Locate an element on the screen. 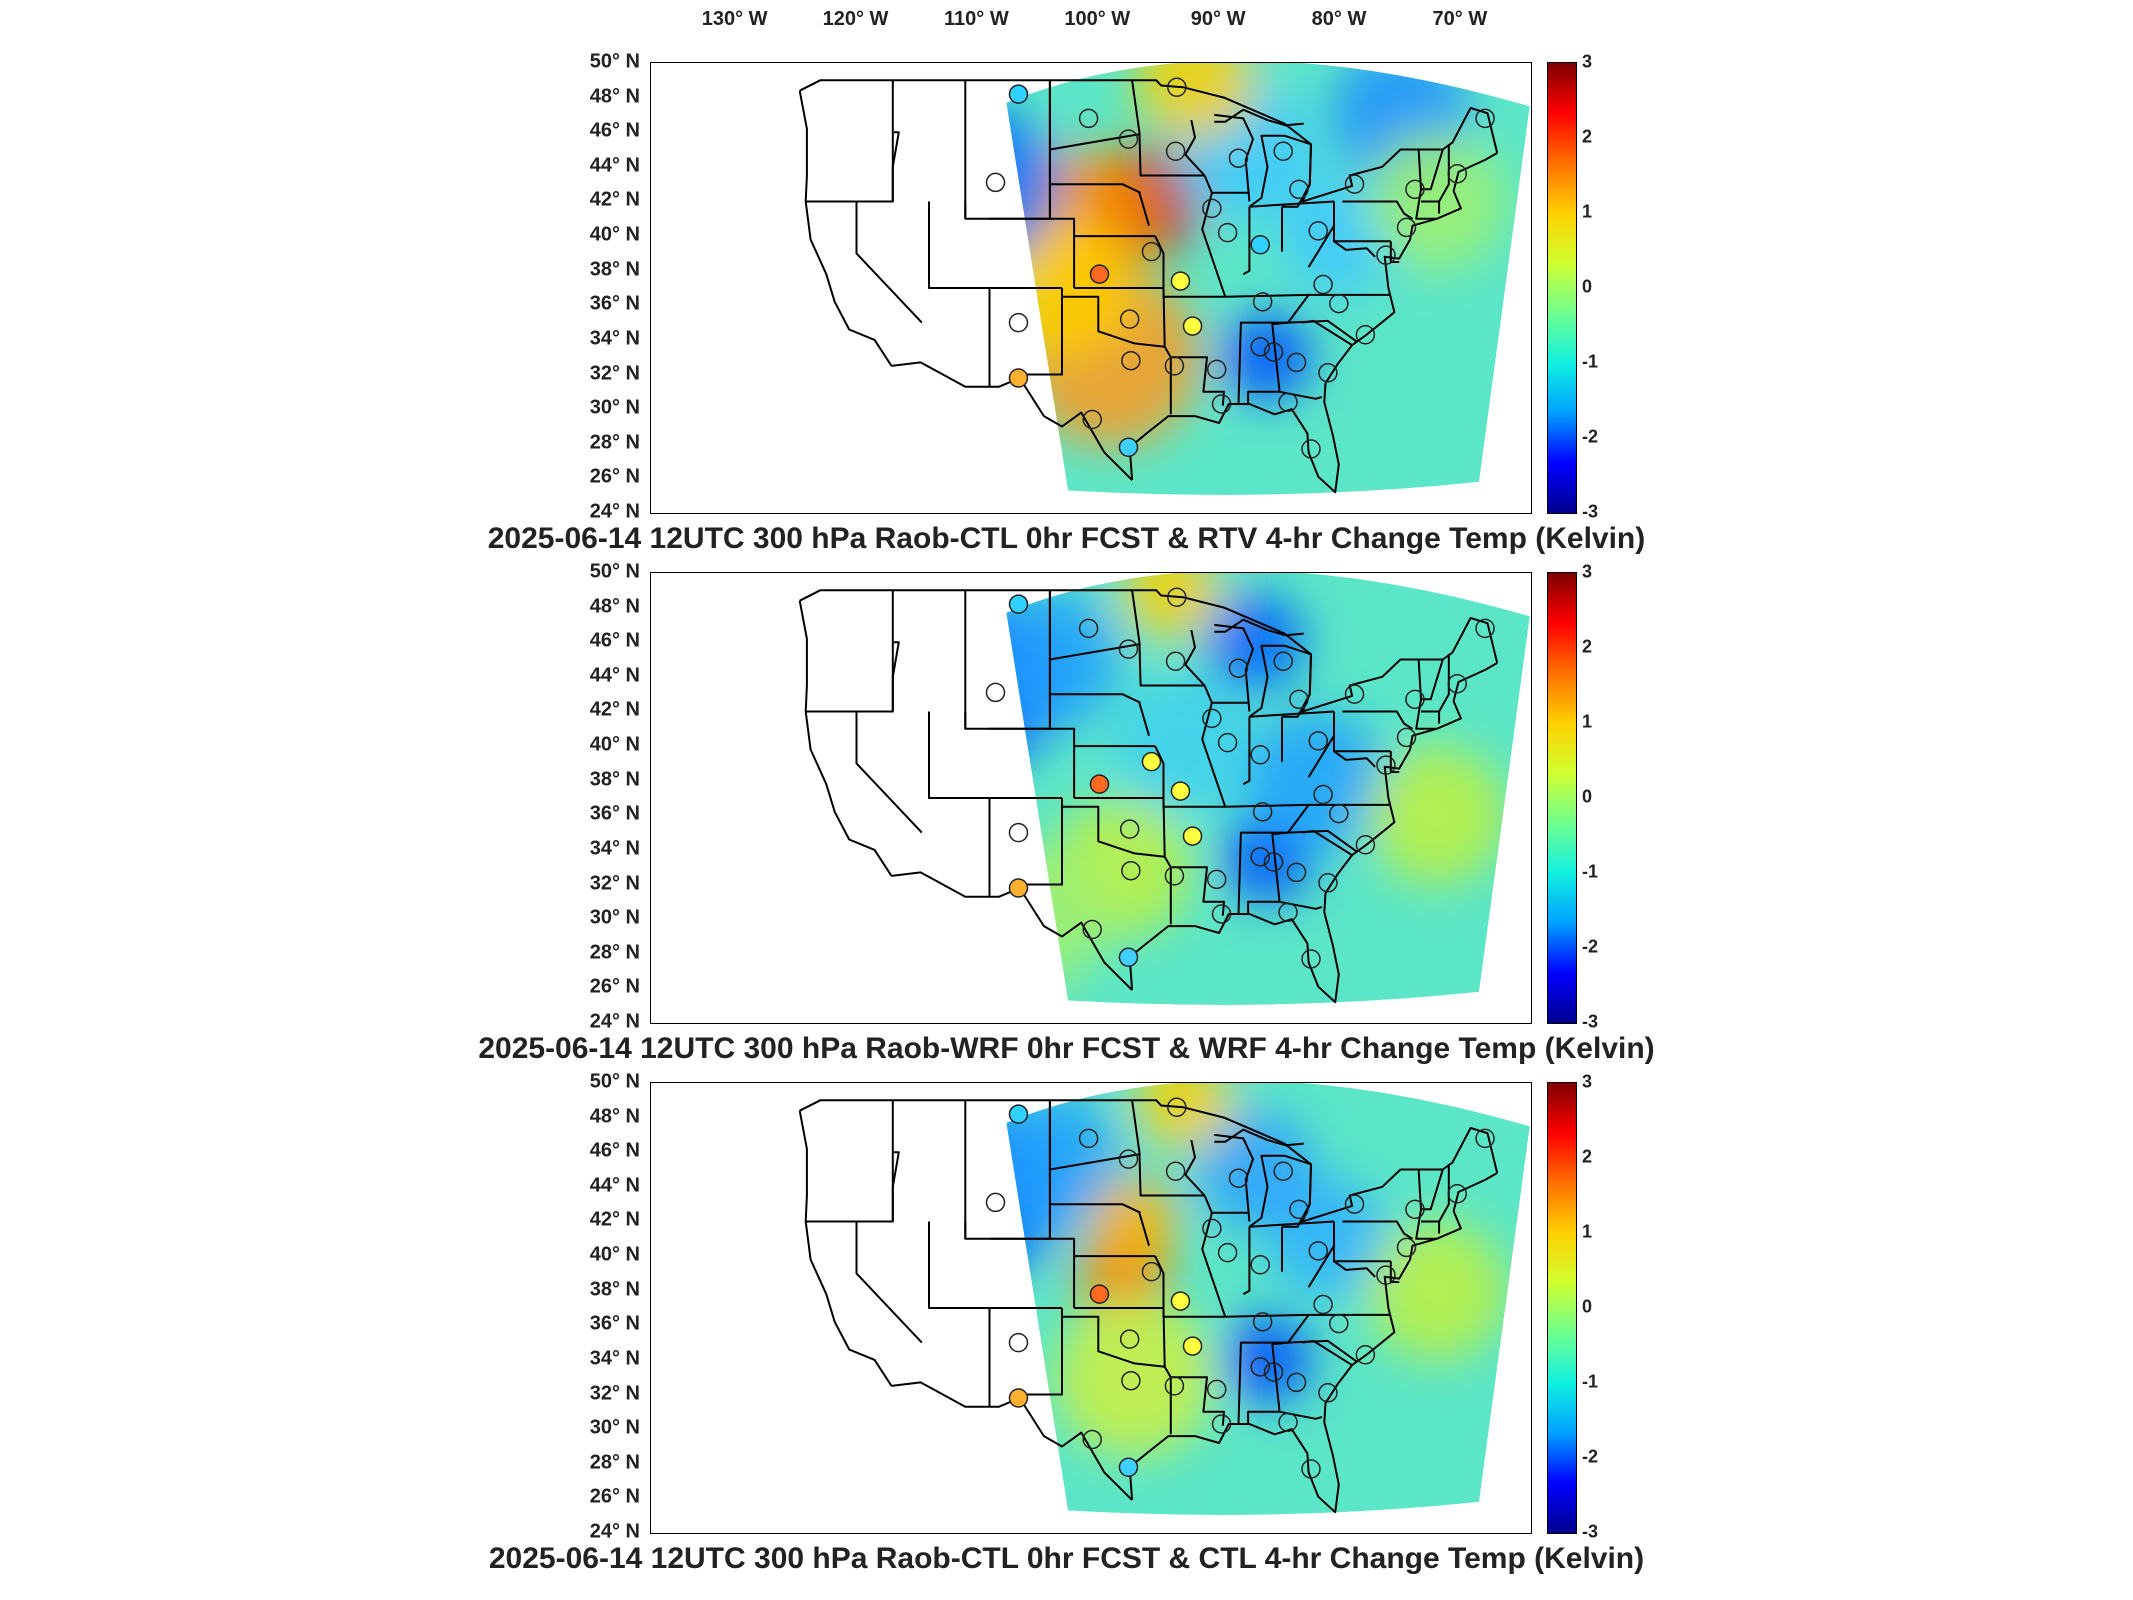 This screenshot has height=1600, width=2133. temperature-field is located at coordinates (1268, 279).